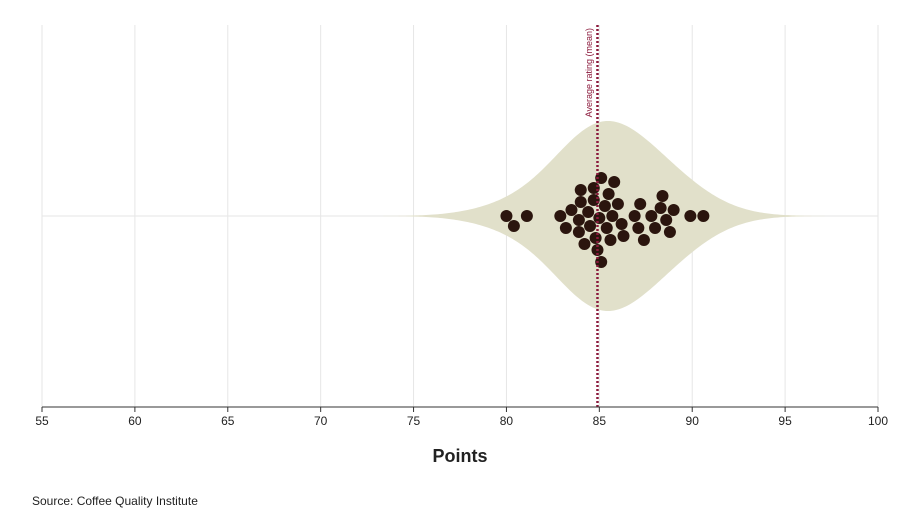 This screenshot has height=515, width=920. Describe the element at coordinates (228, 421) in the screenshot. I see `x-tick-label: 65` at that location.